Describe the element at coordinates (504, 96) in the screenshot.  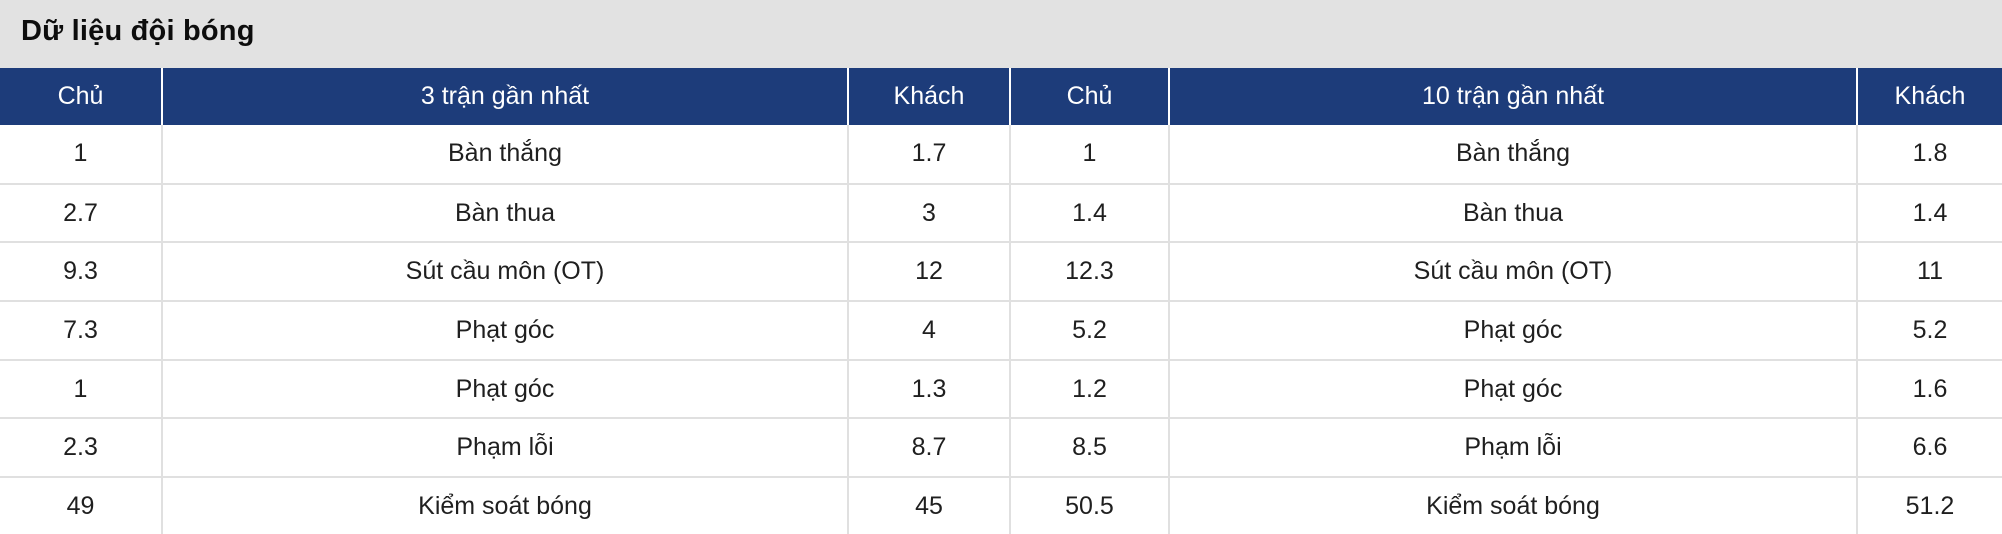
I see `header-last-3-matches: 3 trận gần nhất` at that location.